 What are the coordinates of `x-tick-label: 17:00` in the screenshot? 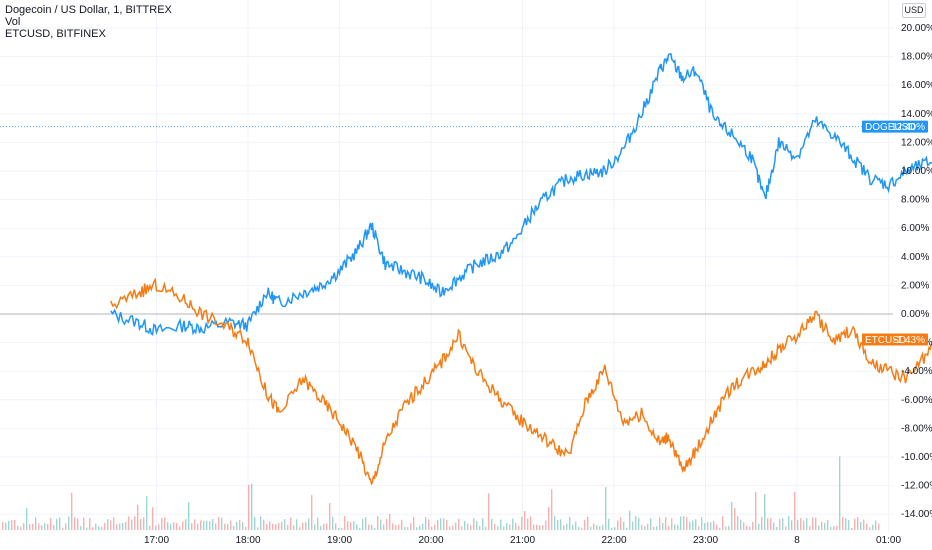 It's located at (156, 540).